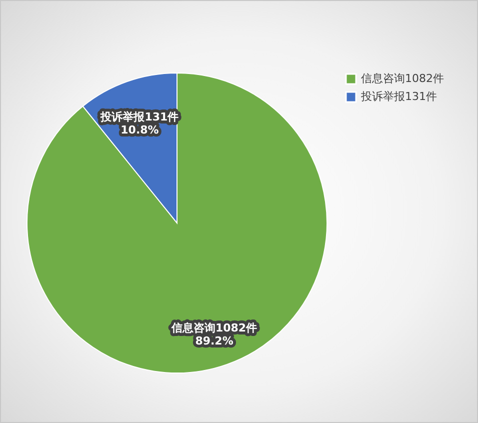  What do you see at coordinates (214, 341) in the screenshot?
I see `data-label: 89.2%` at bounding box center [214, 341].